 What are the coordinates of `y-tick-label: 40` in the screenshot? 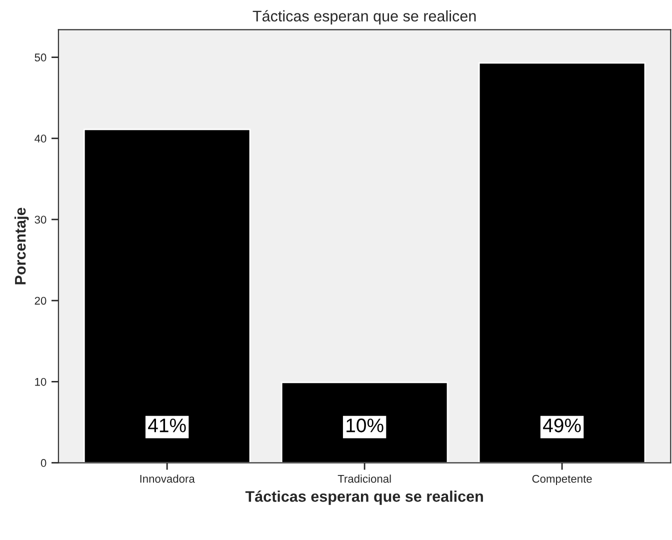 It's located at (40, 138).